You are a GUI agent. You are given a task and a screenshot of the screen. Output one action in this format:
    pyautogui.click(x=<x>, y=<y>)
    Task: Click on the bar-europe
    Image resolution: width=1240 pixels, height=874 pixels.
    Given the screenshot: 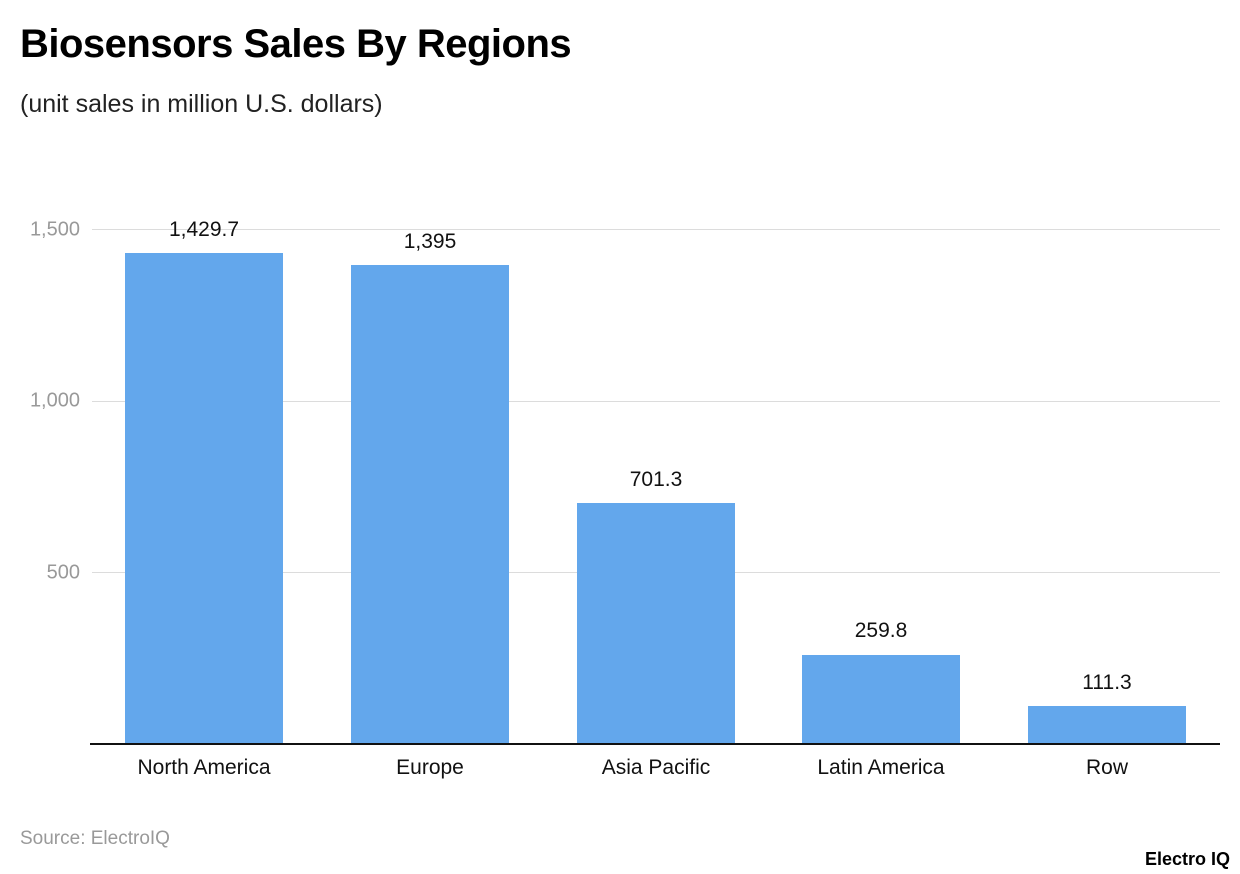 What is the action you would take?
    pyautogui.click(x=430, y=504)
    